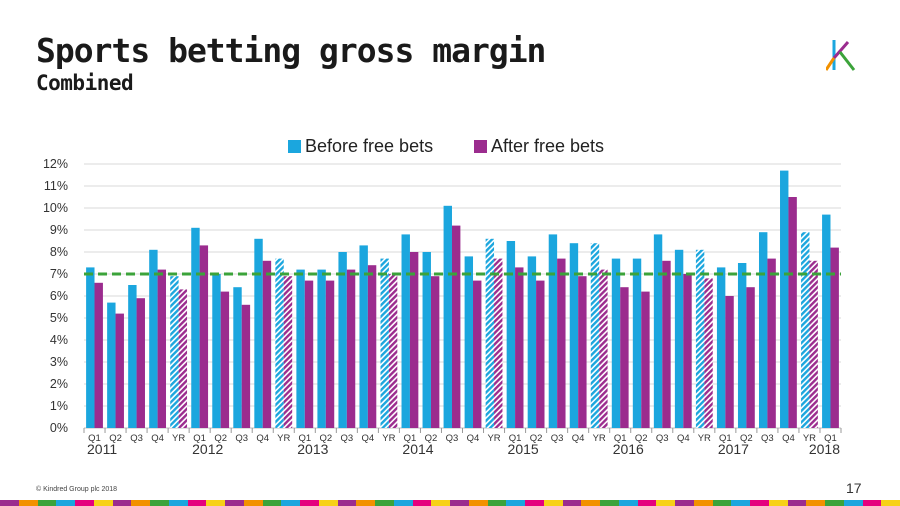  Describe the element at coordinates (157, 438) in the screenshot. I see `x-tick-label: Q4` at that location.